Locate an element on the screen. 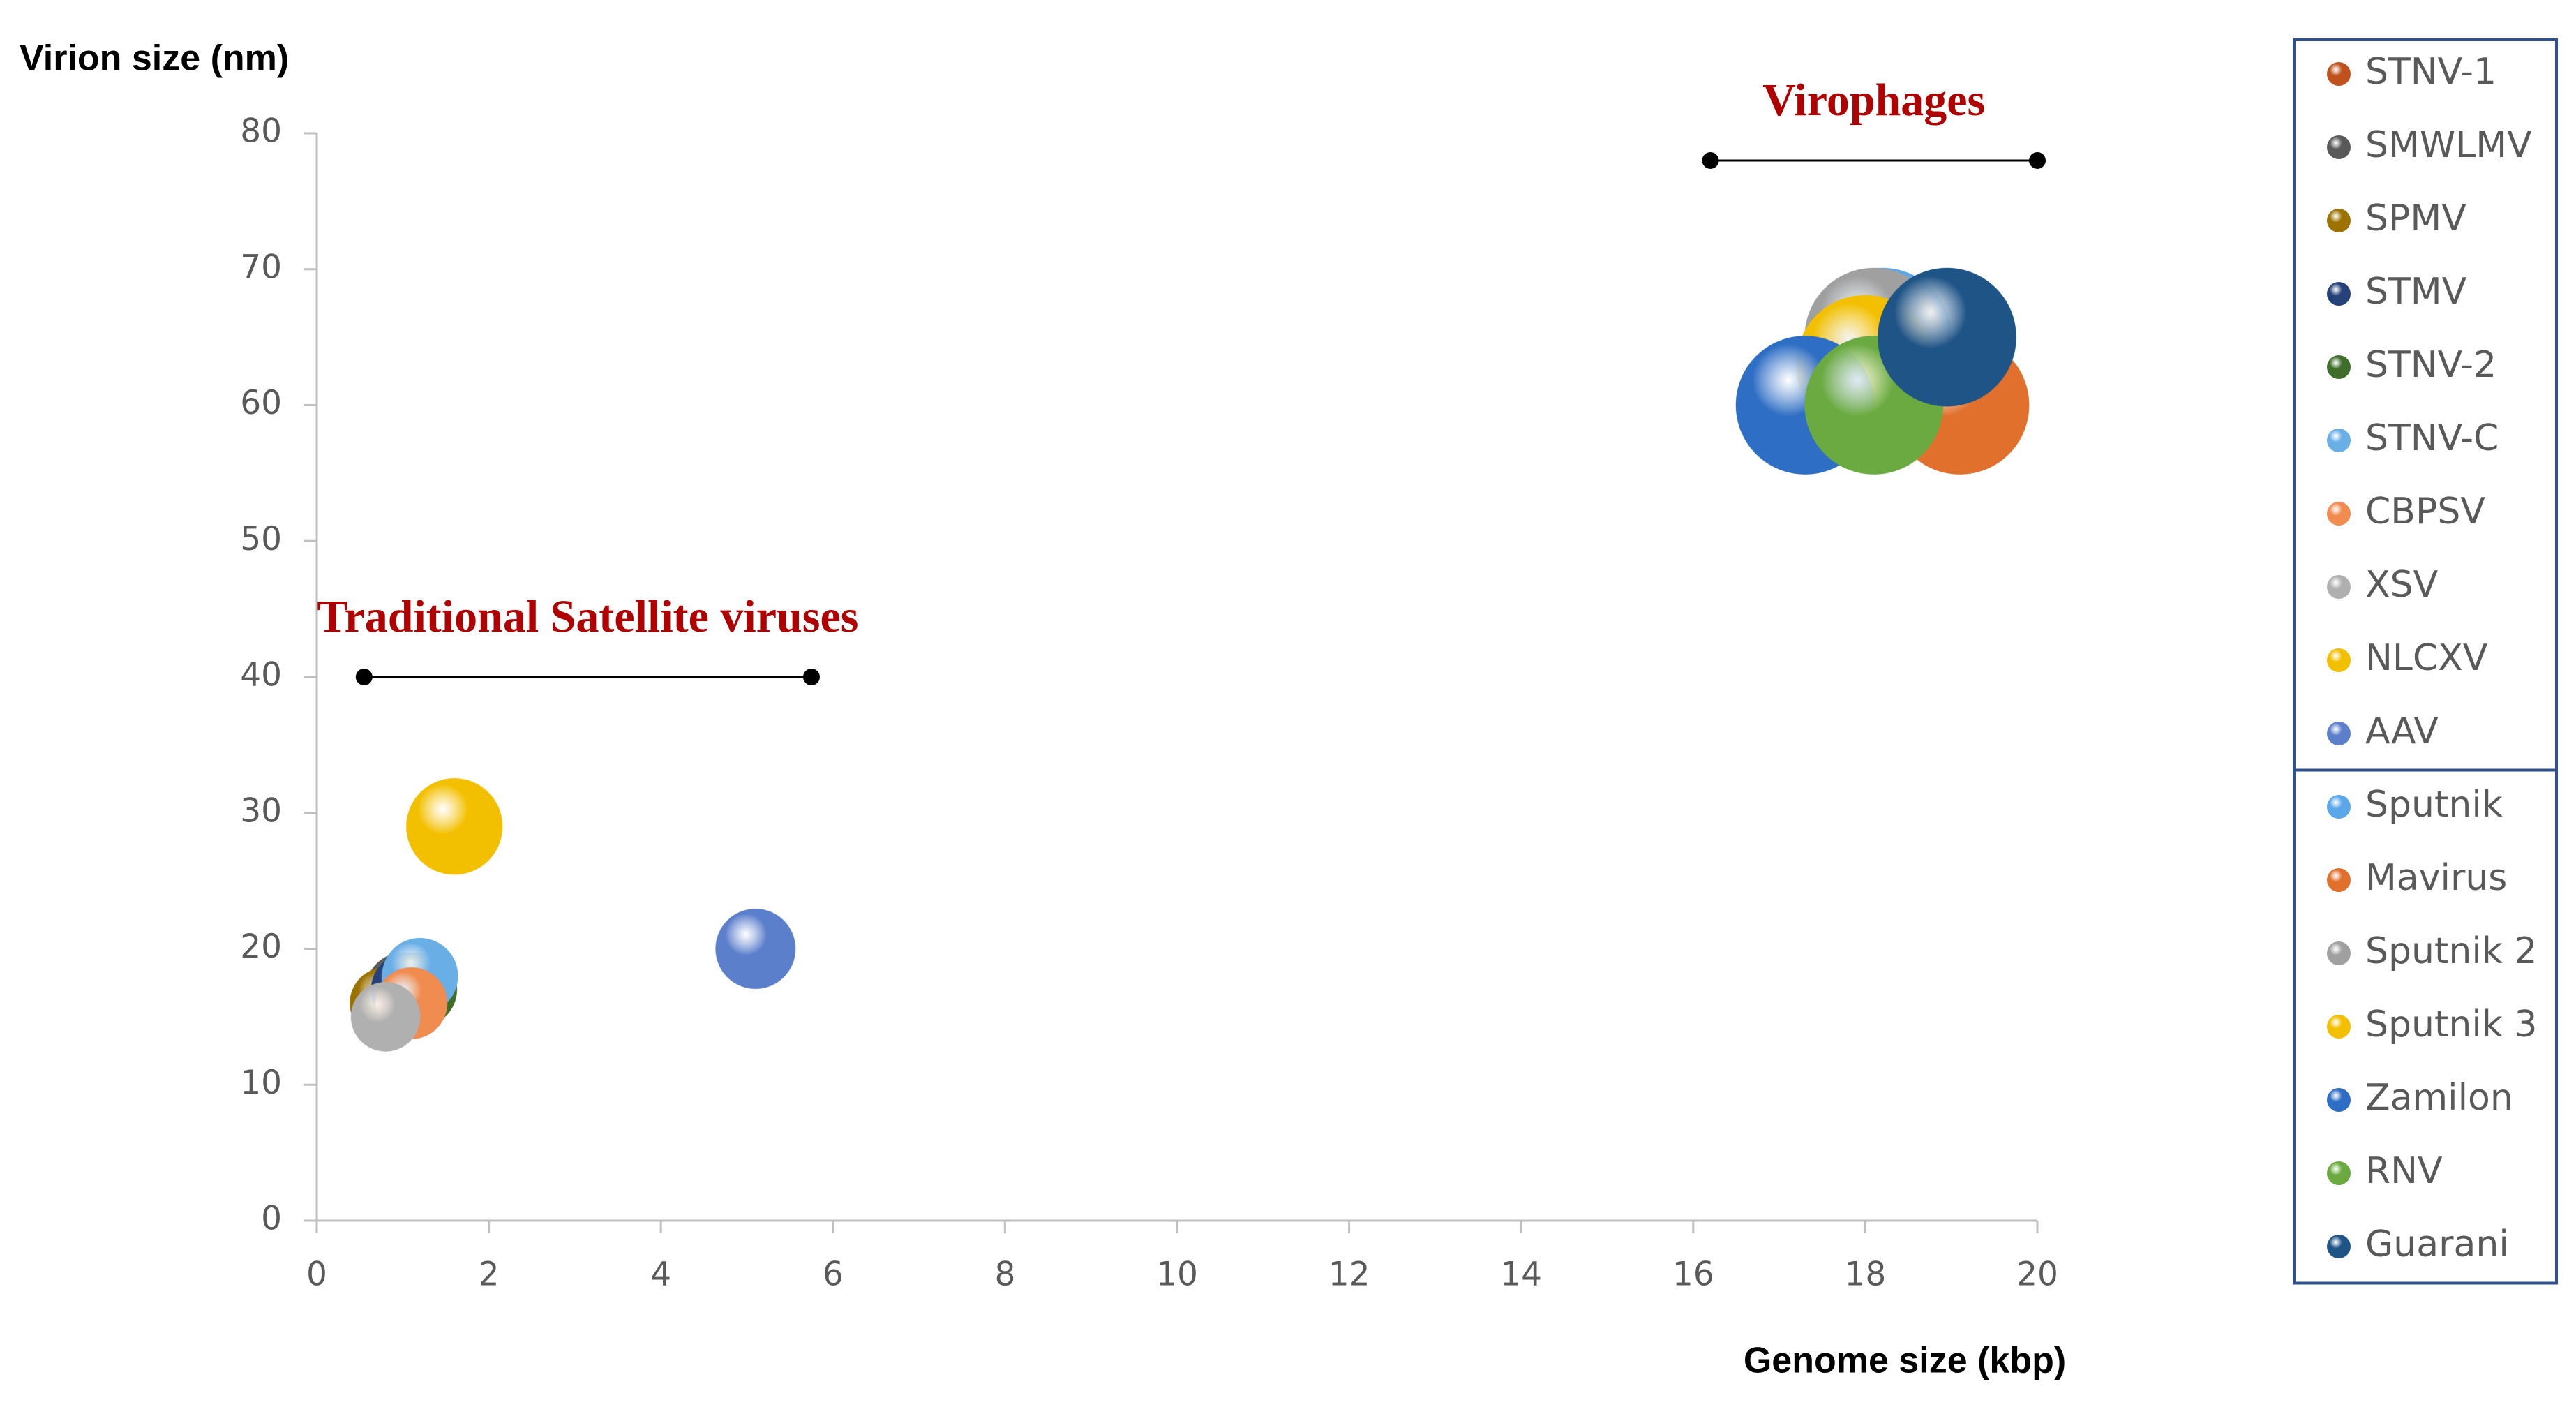 The image size is (2576, 1407). x-tick-label: 14 is located at coordinates (1521, 1275).